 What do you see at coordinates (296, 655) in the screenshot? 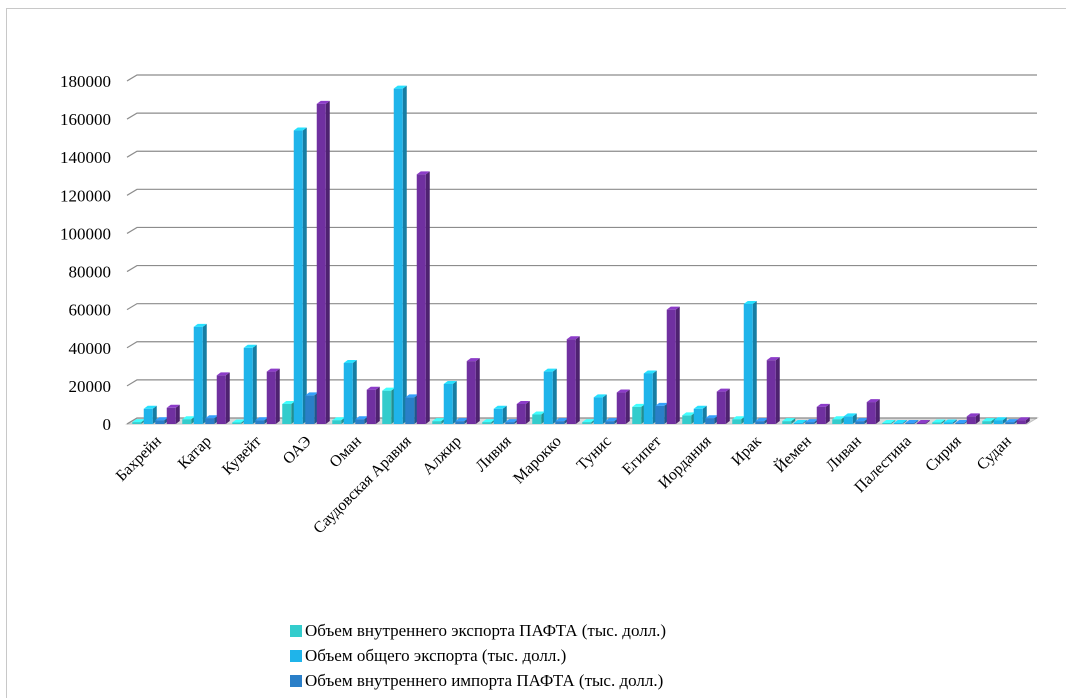
I see `legend-swatch` at bounding box center [296, 655].